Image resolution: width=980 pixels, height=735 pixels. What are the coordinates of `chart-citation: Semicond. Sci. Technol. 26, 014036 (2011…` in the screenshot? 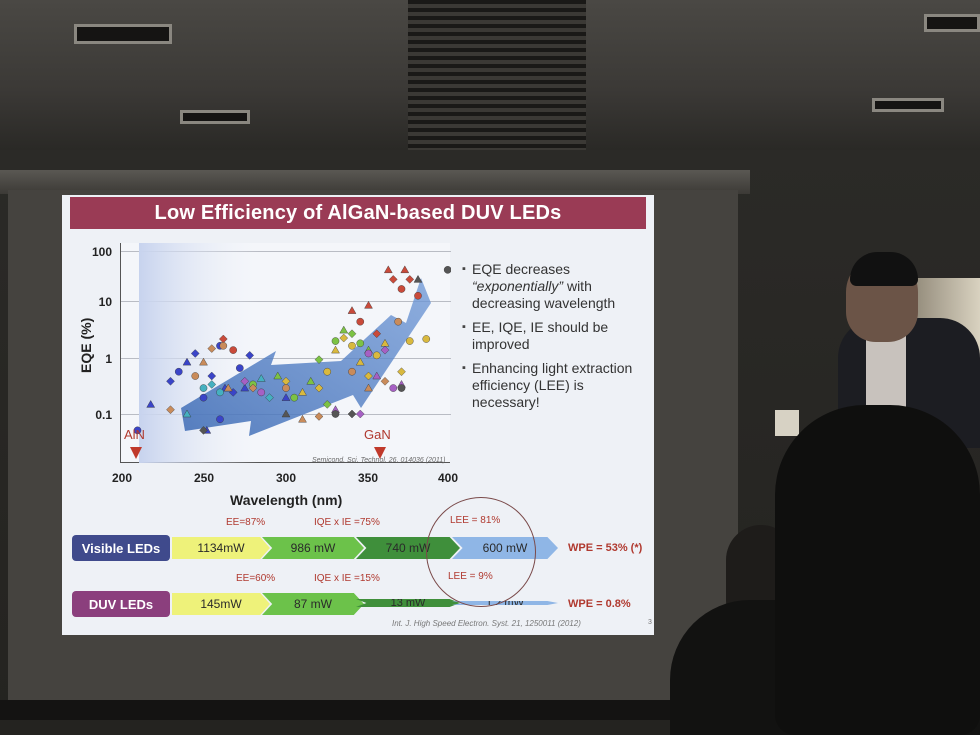 It's located at (379, 460).